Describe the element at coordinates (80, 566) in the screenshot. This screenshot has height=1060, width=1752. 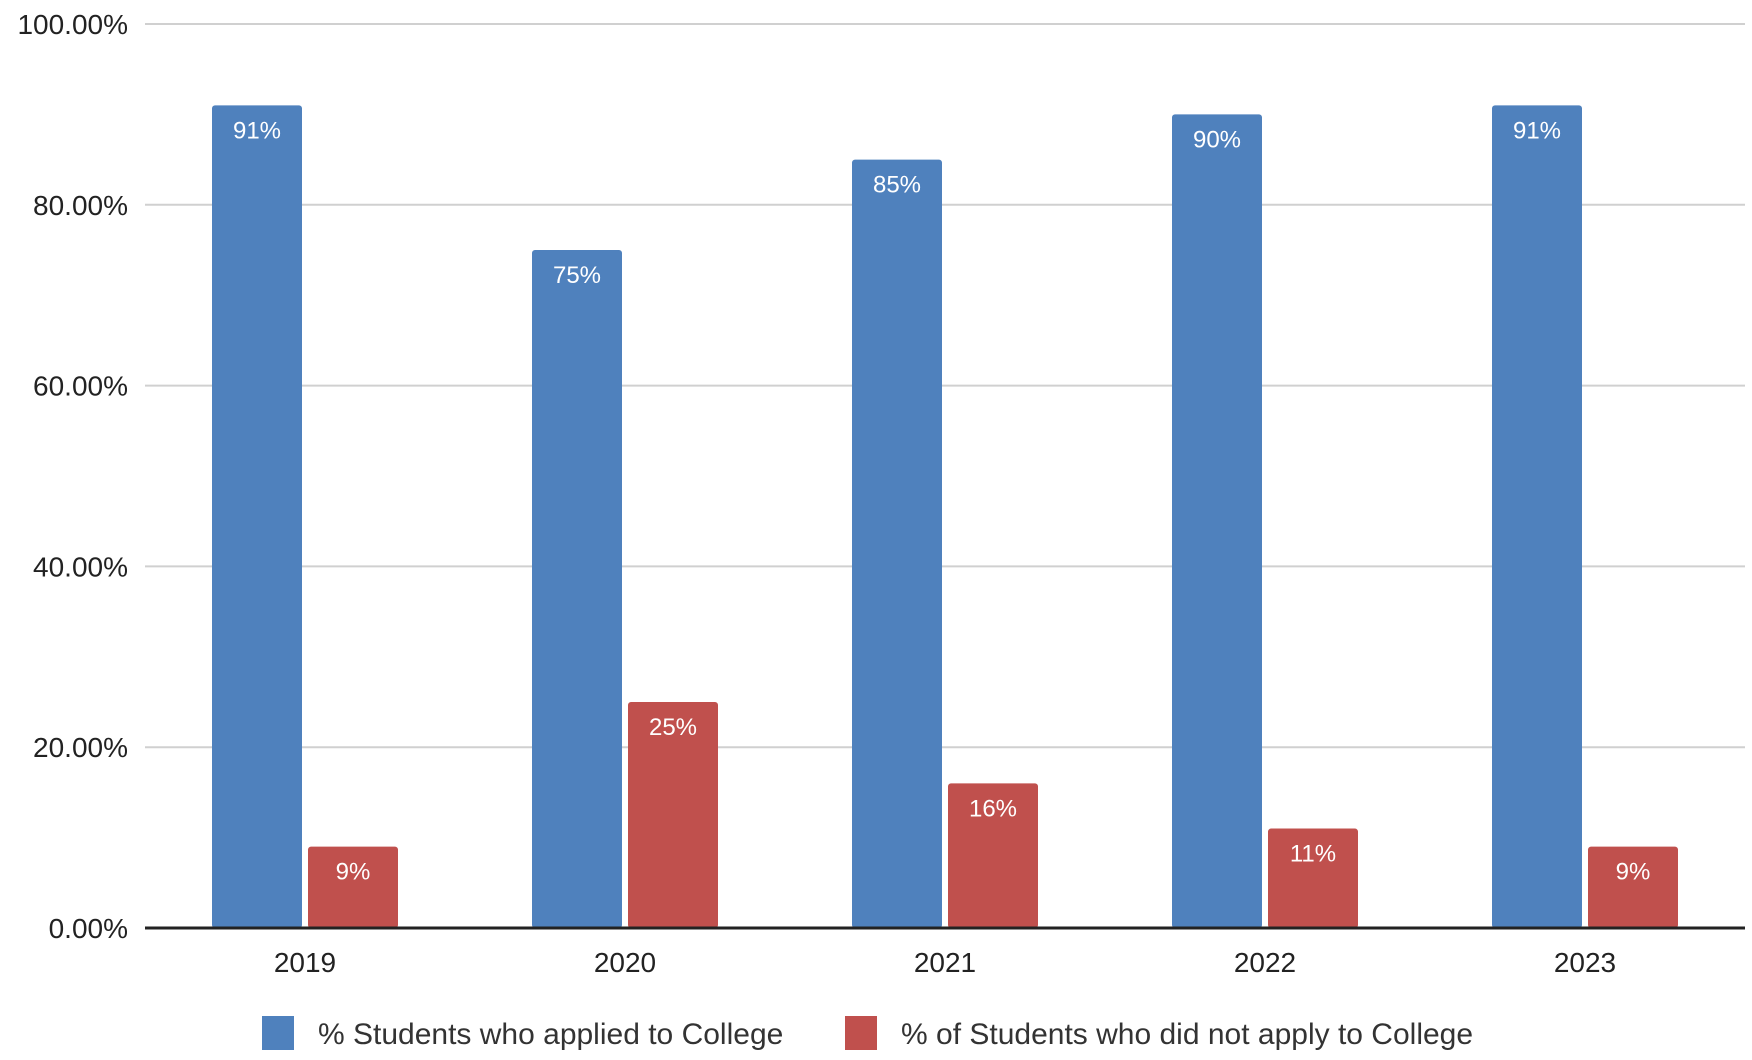
I see `y-tick-label: 40.00%` at that location.